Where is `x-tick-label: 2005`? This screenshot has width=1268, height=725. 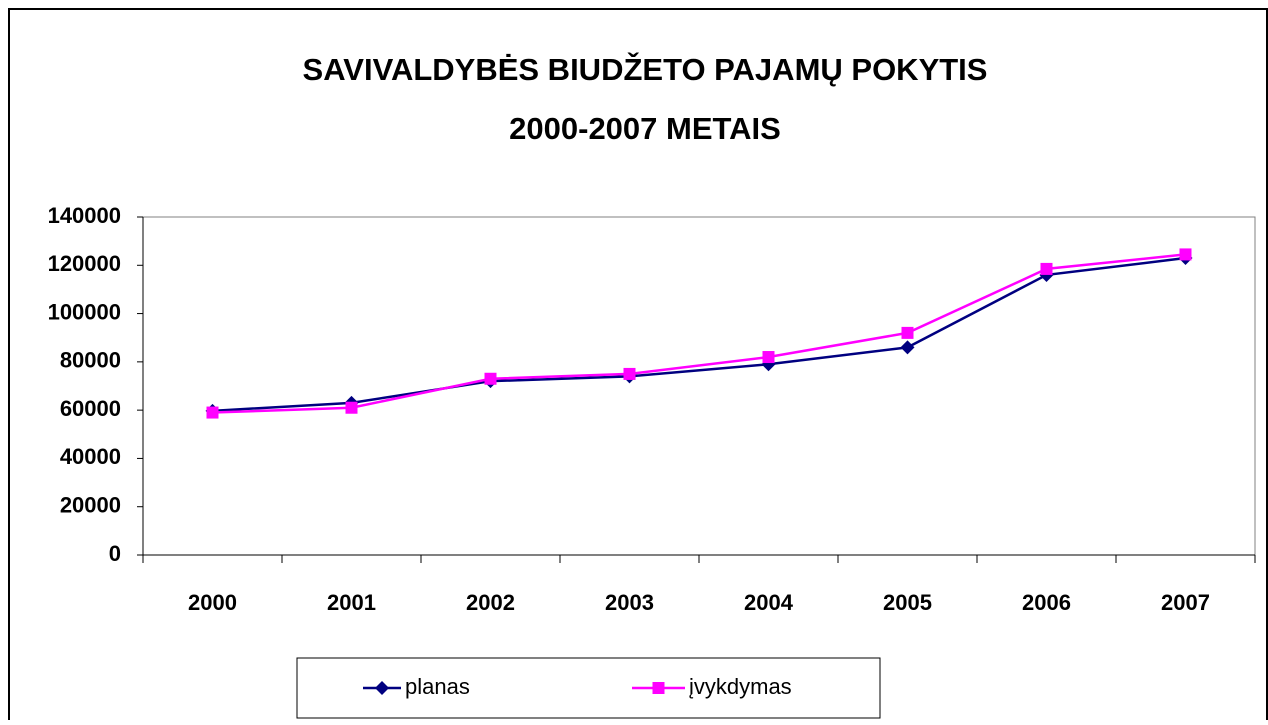
x-tick-label: 2005 is located at coordinates (907, 602).